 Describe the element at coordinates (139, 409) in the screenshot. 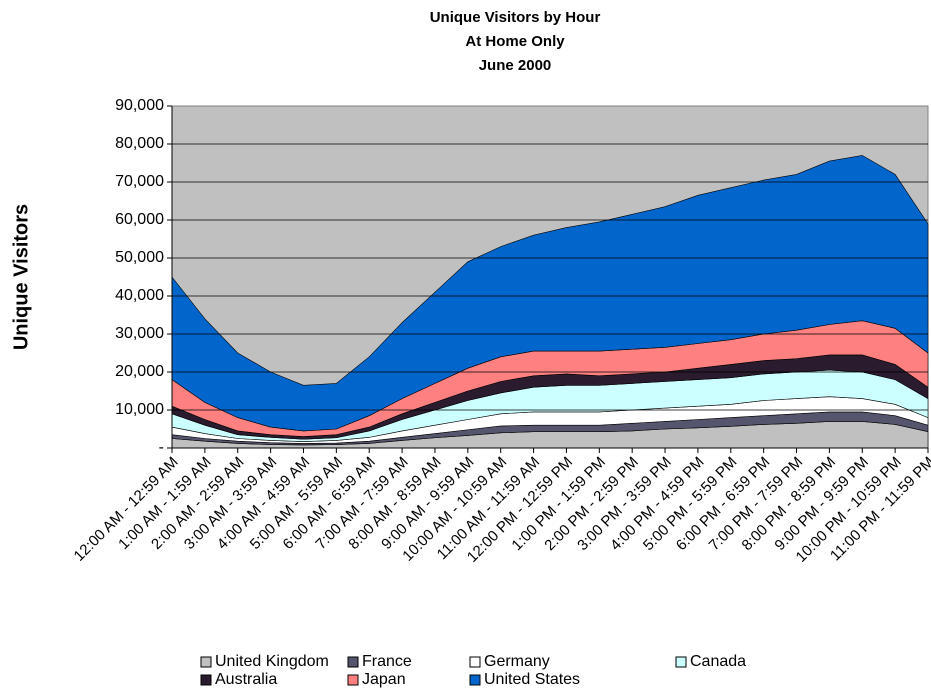

I see `y-tick-label: 10,000` at that location.